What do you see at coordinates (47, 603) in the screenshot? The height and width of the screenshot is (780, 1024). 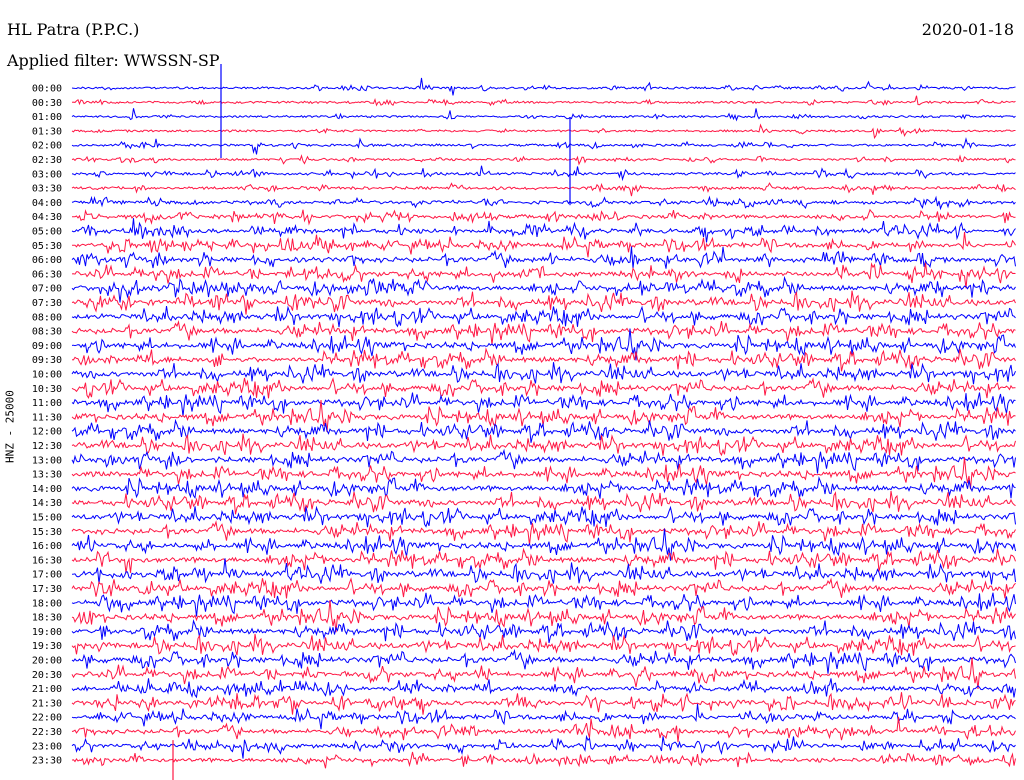 I see `time-tick-label: 18:00` at bounding box center [47, 603].